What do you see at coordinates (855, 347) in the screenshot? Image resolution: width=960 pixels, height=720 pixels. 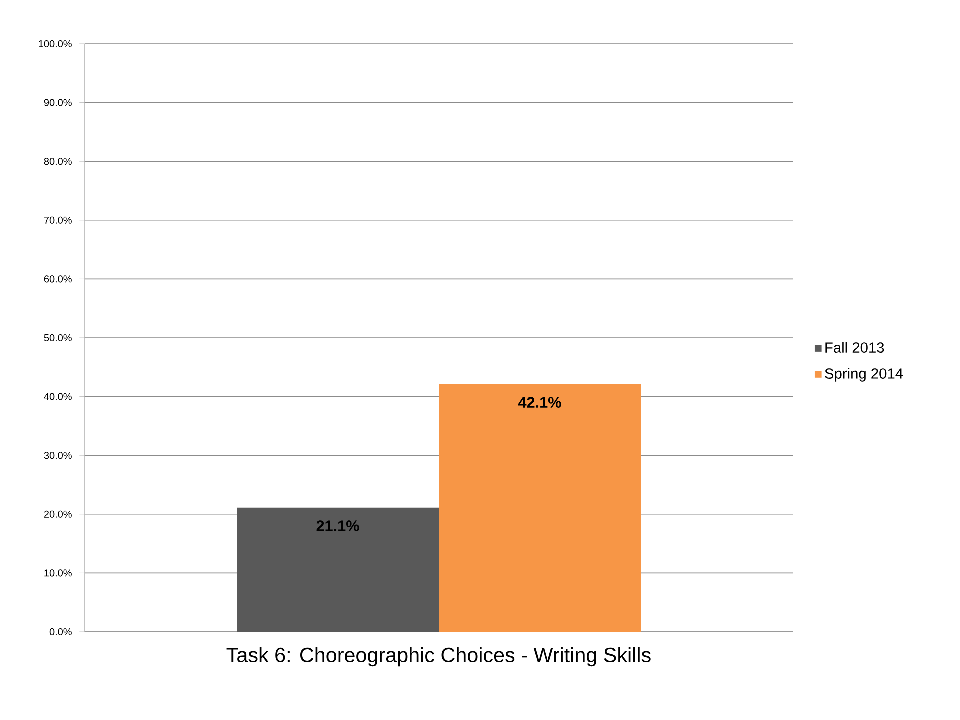 I see `legend-label: Fall 2013` at bounding box center [855, 347].